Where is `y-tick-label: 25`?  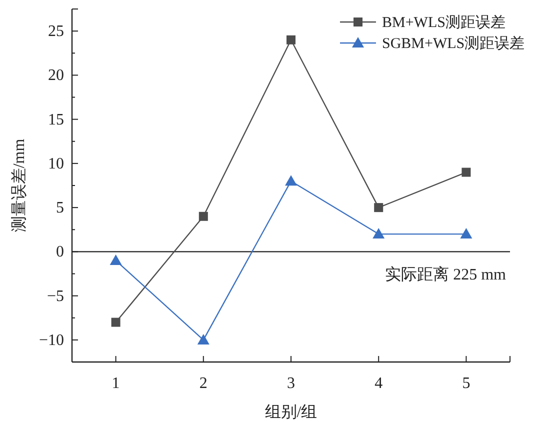
y-tick-label: 25 is located at coordinates (56, 31).